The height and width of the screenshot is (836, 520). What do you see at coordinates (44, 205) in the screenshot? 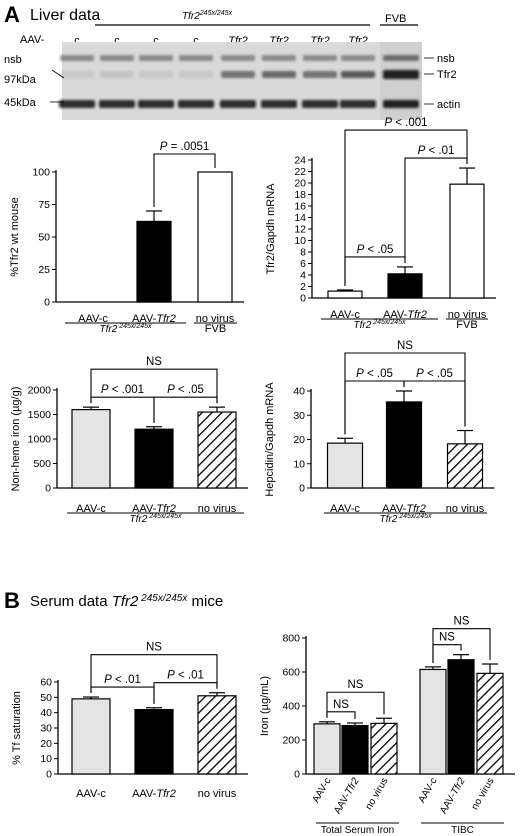
I see `y-tick-label: 75` at bounding box center [44, 205].